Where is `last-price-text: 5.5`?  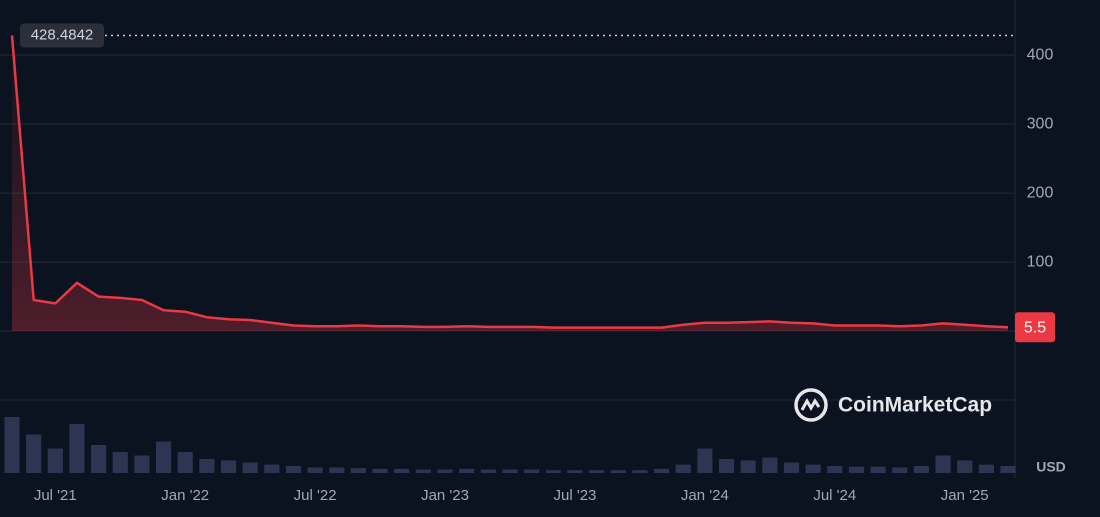
last-price-text: 5.5 is located at coordinates (1035, 327).